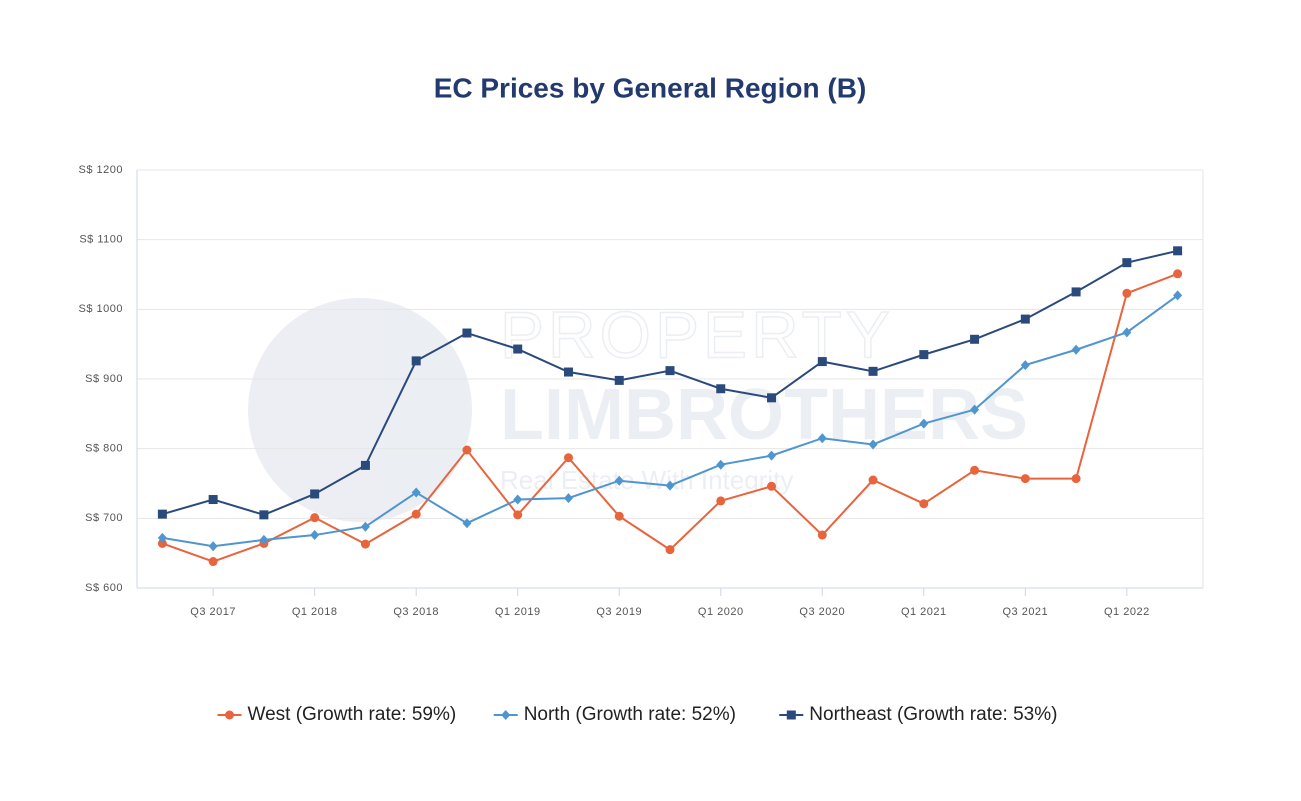  What do you see at coordinates (104, 588) in the screenshot?
I see `y-tick-label: S$ 600` at bounding box center [104, 588].